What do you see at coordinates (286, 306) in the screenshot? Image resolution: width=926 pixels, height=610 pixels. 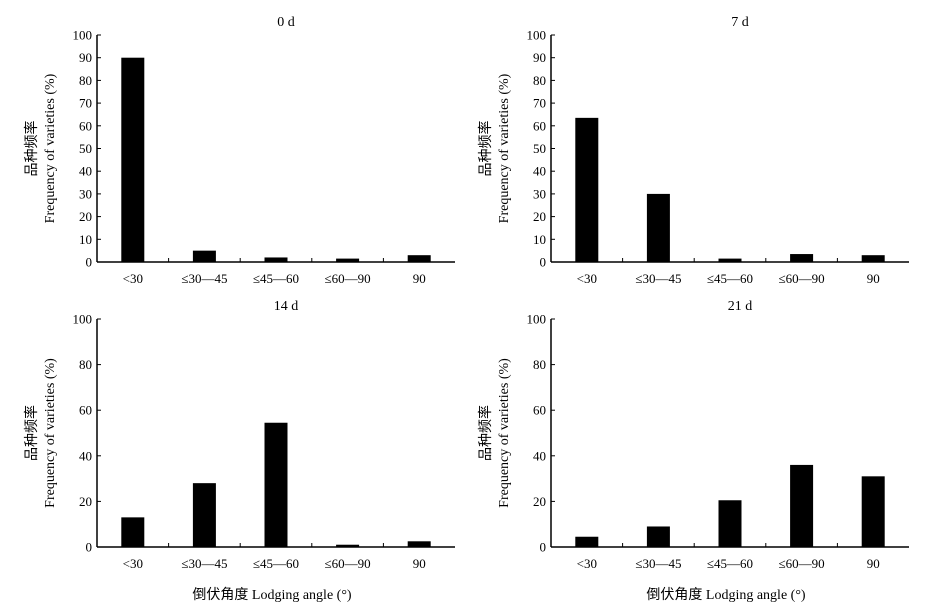 I see `chart-title: 14 d` at bounding box center [286, 306].